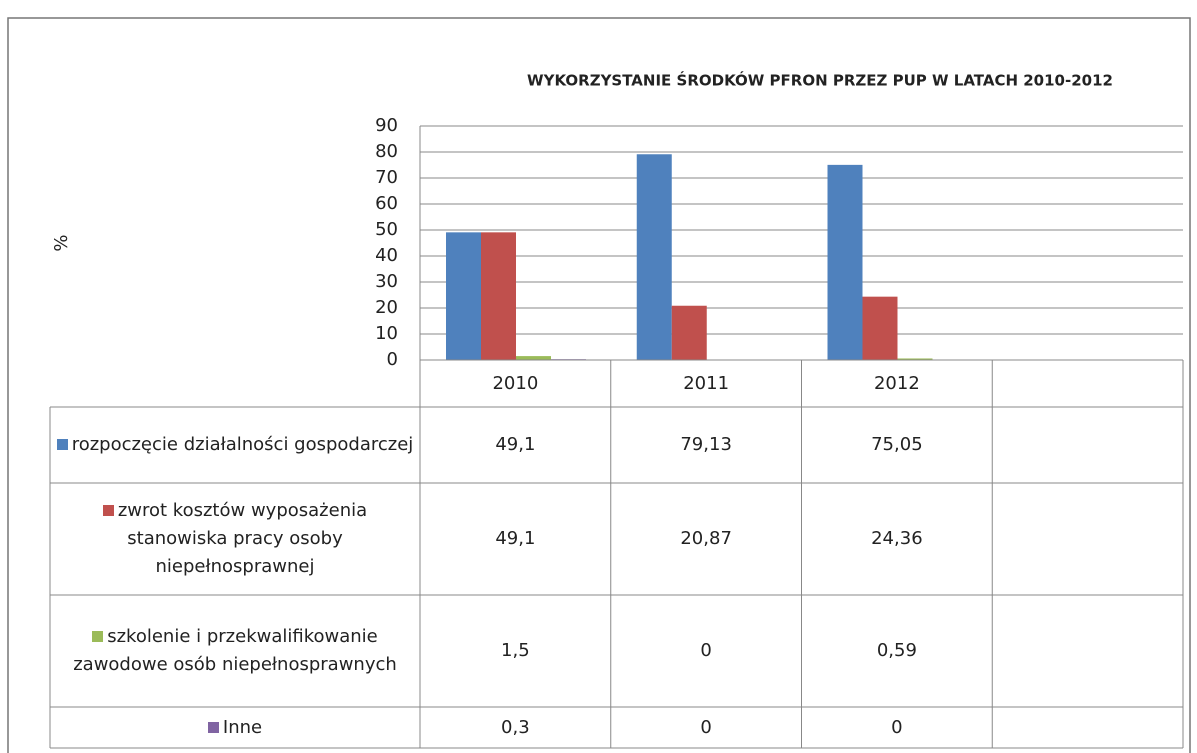 This screenshot has width=1197, height=753. What do you see at coordinates (897, 538) in the screenshot?
I see `data-label: 24,36` at bounding box center [897, 538].